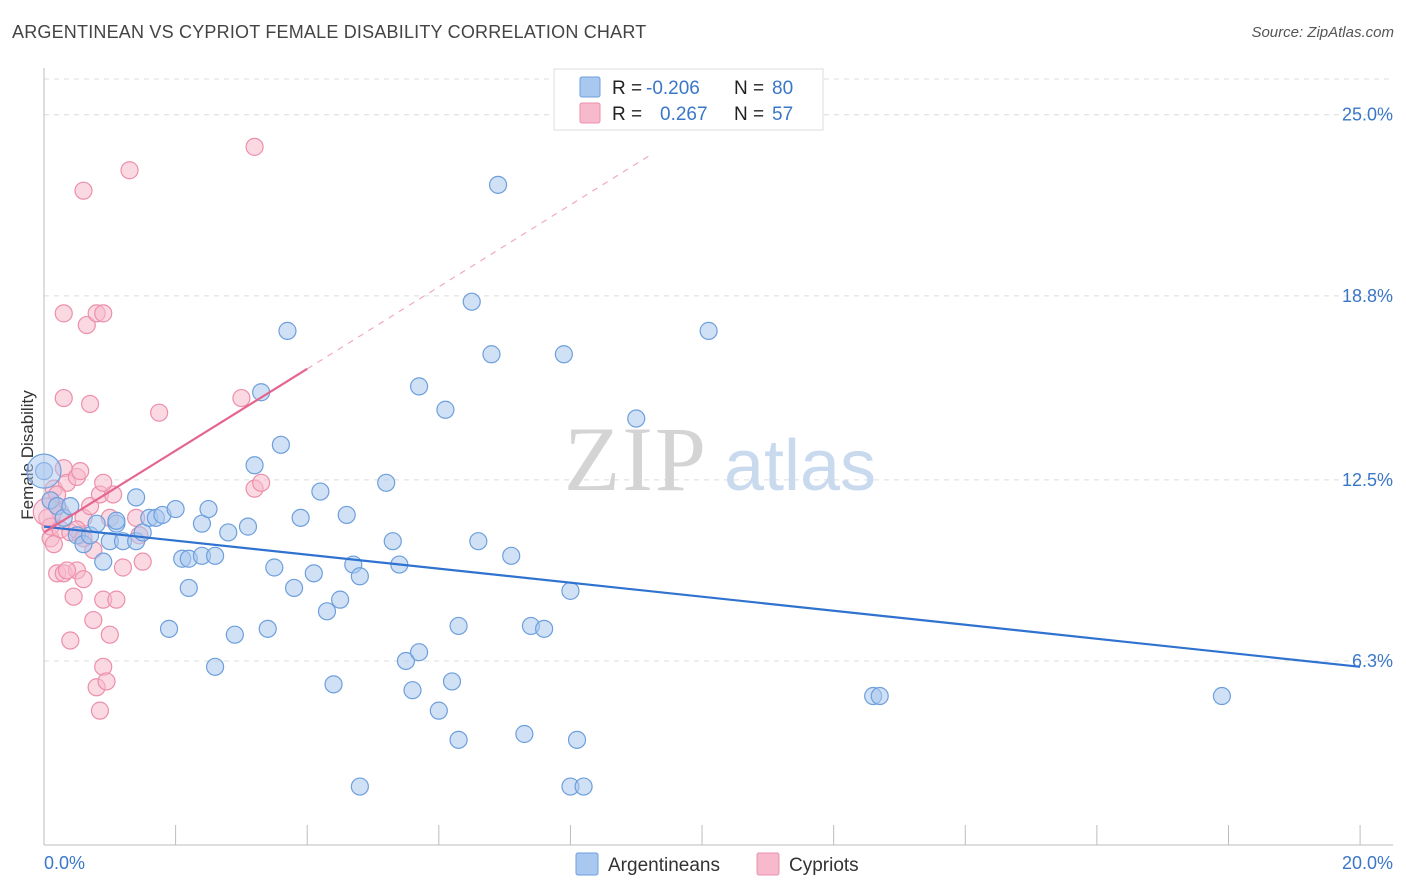  I want to click on y-tick-label-3: 25.0%, so click(1367, 115).